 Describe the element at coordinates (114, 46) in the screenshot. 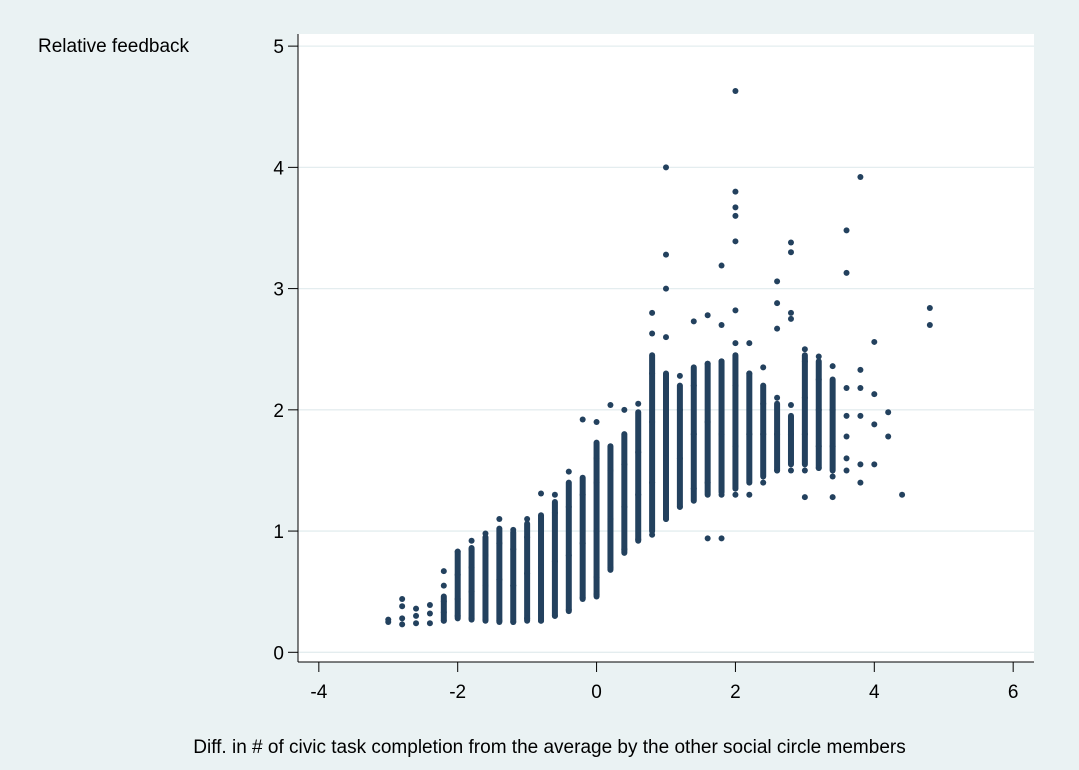

I see `y-axis-title: Relative feedback` at that location.